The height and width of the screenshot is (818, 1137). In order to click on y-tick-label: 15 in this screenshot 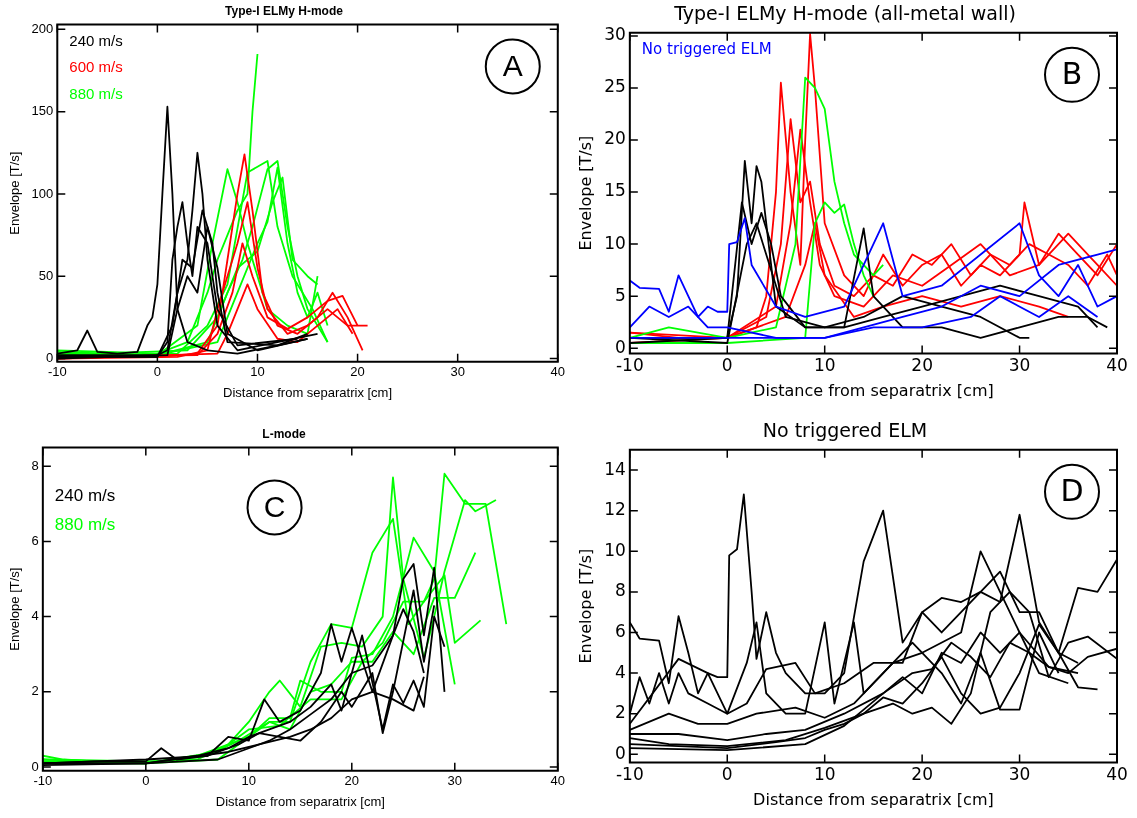, I will do `click(615, 190)`.